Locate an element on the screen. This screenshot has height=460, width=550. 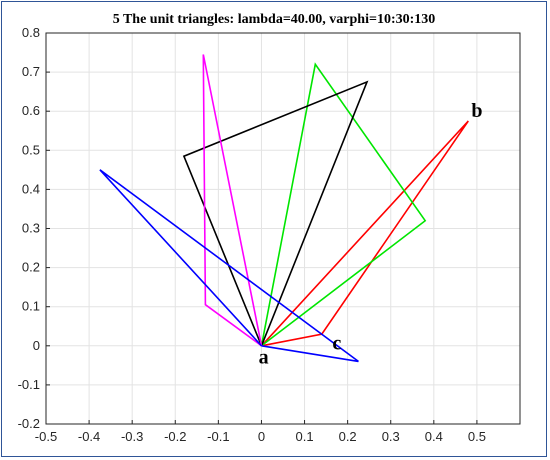
y-tick-label: -0.1 is located at coordinates (29, 384).